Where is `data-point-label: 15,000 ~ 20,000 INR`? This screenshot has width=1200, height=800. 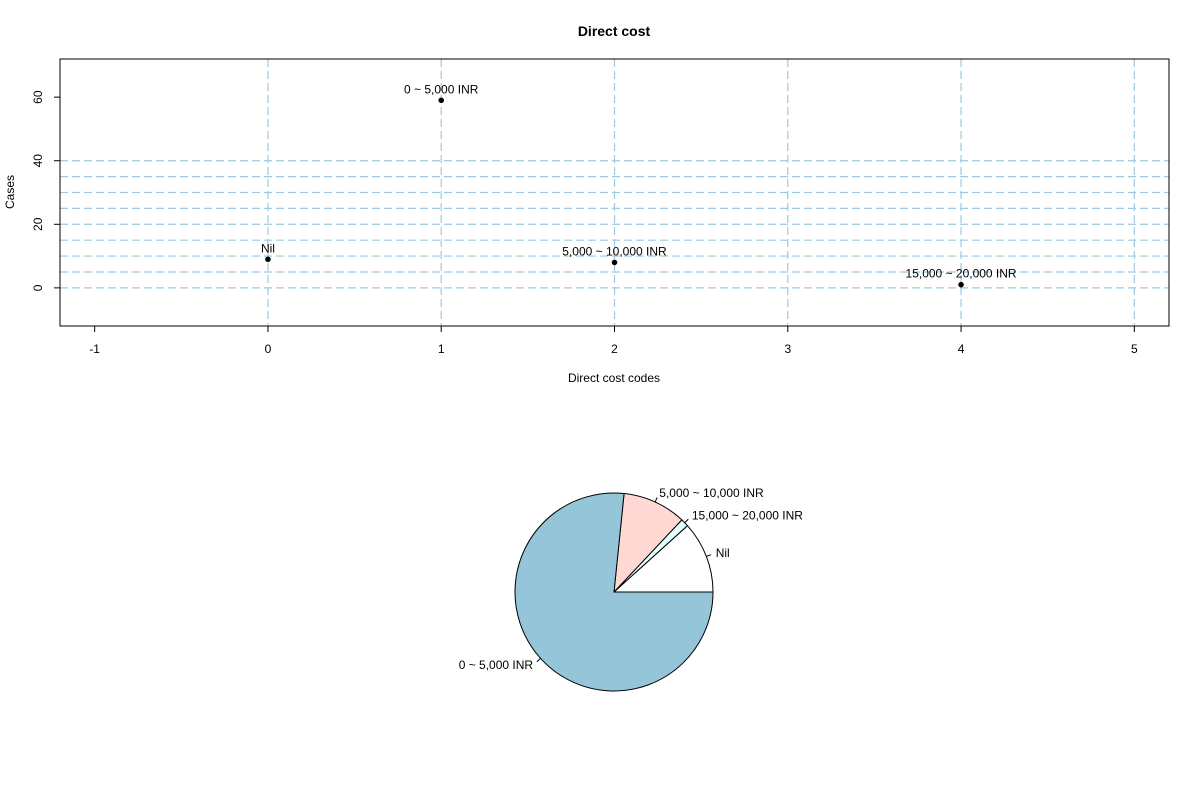 data-point-label: 15,000 ~ 20,000 INR is located at coordinates (961, 274).